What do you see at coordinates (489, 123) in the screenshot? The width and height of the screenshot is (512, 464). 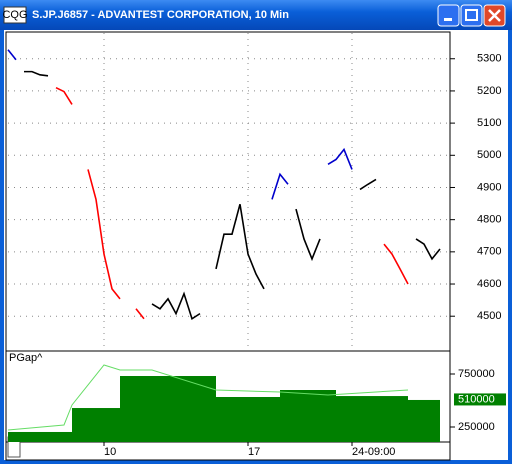 I see `y-tick-label: 5100` at bounding box center [489, 123].